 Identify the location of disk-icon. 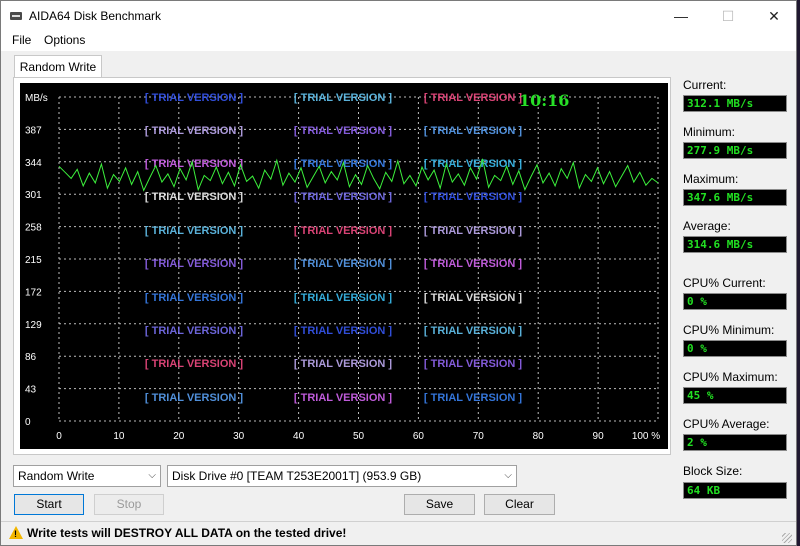
(16, 16).